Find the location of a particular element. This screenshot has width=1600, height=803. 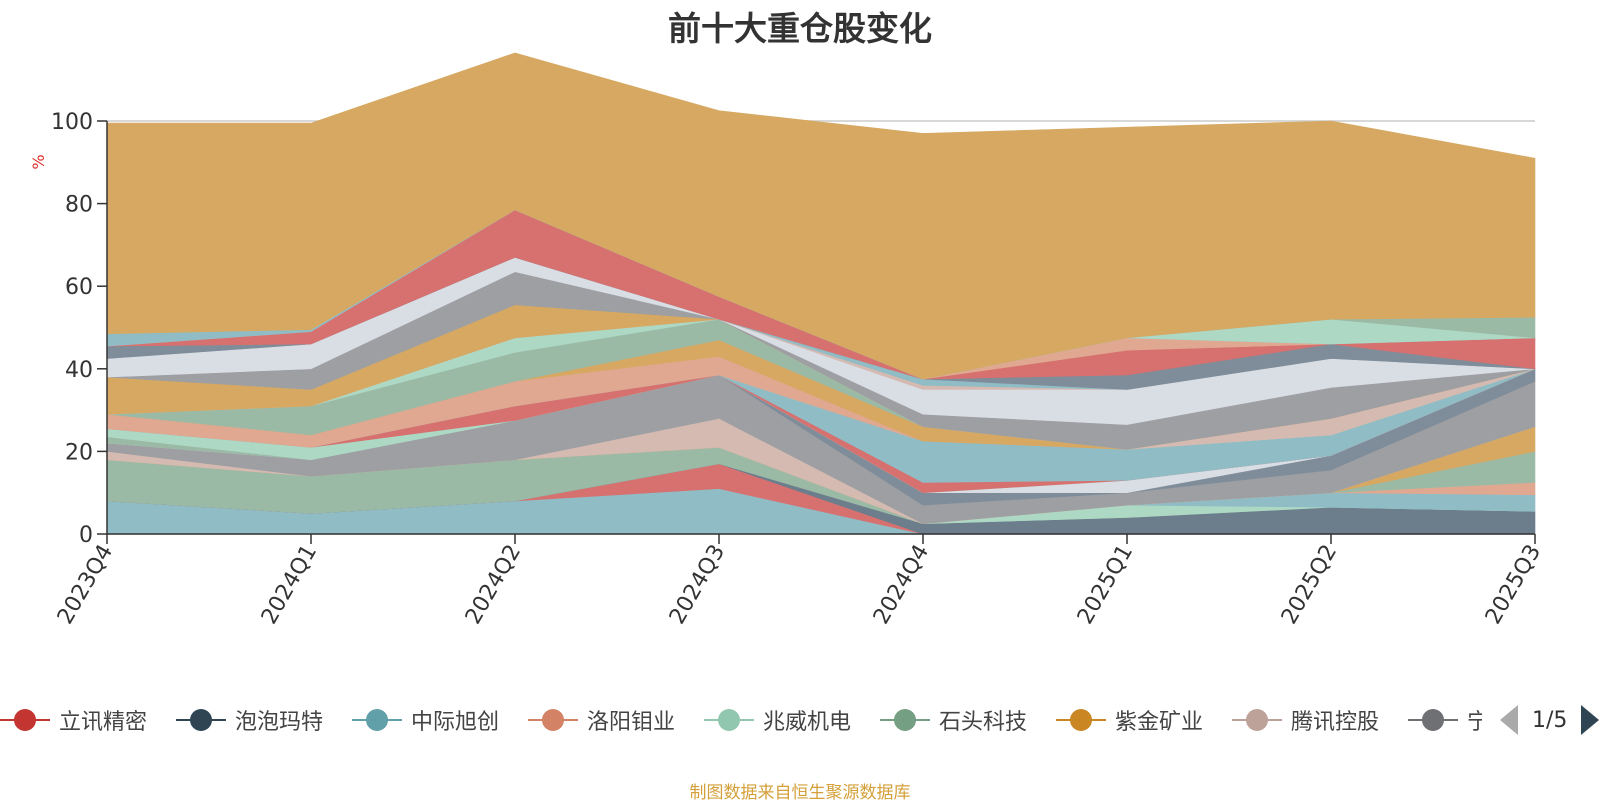

legend-prev-page-icon is located at coordinates (1509, 720).